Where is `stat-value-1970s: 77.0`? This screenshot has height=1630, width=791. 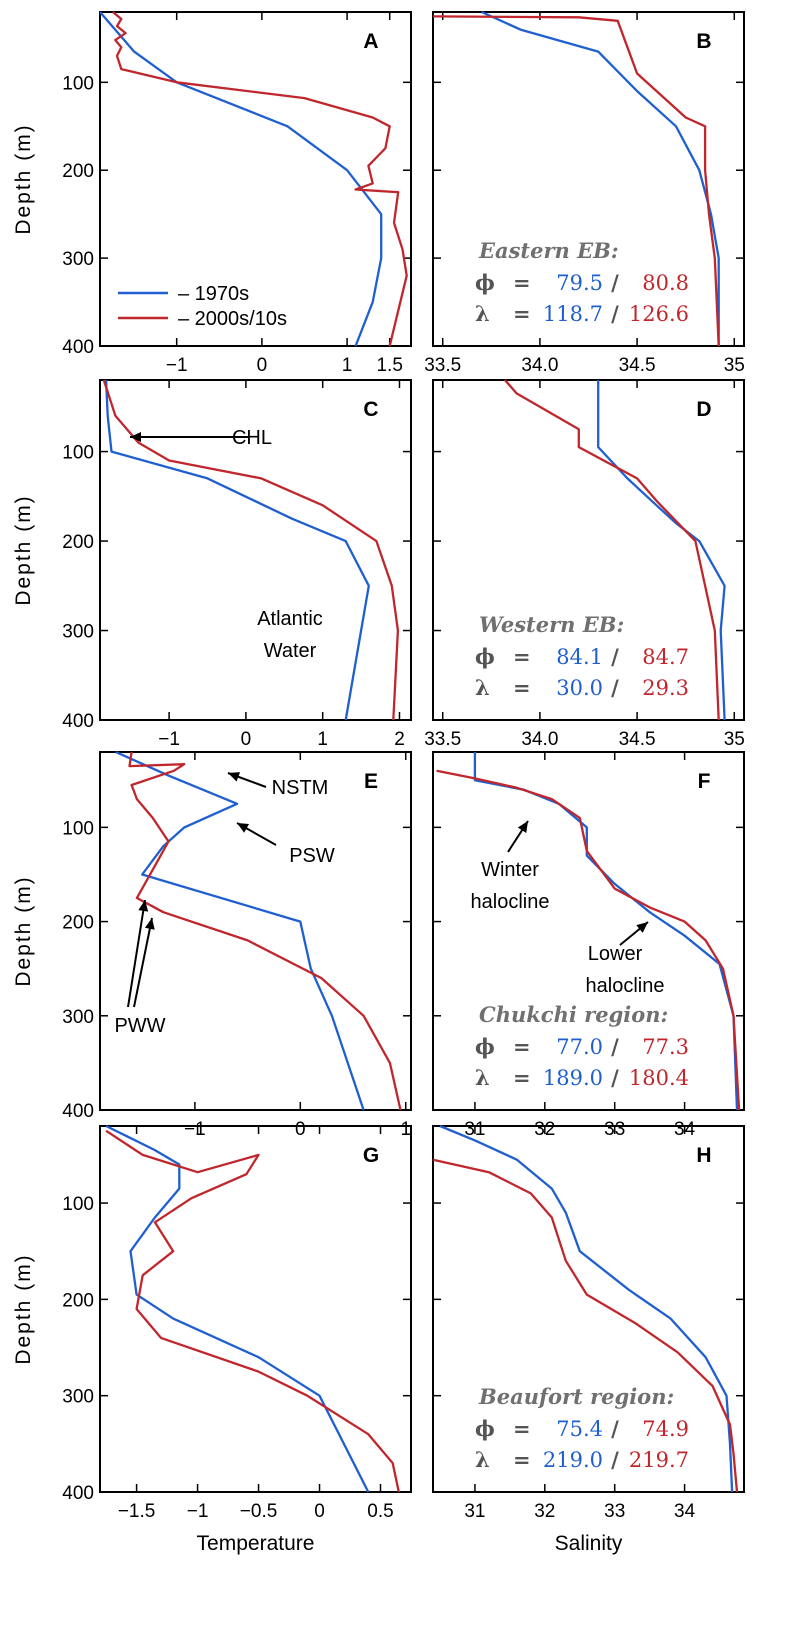 stat-value-1970s: 77.0 is located at coordinates (579, 1047).